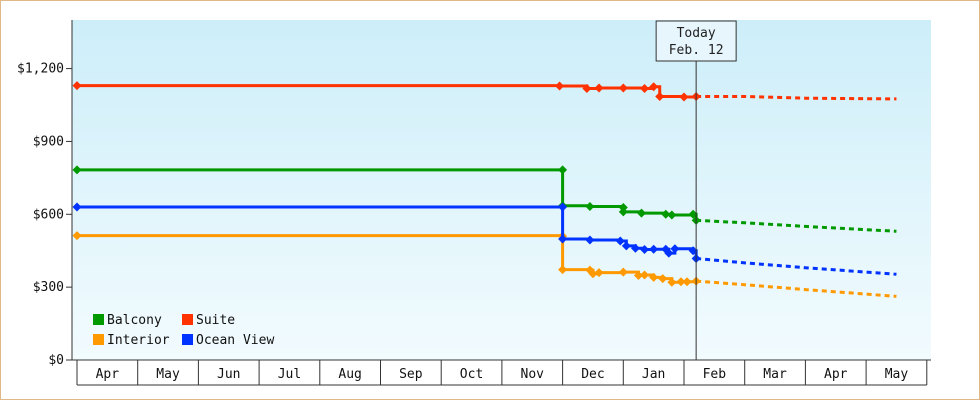 This screenshot has width=980, height=400. What do you see at coordinates (48, 141) in the screenshot?
I see `y-tick-label: $900` at bounding box center [48, 141].